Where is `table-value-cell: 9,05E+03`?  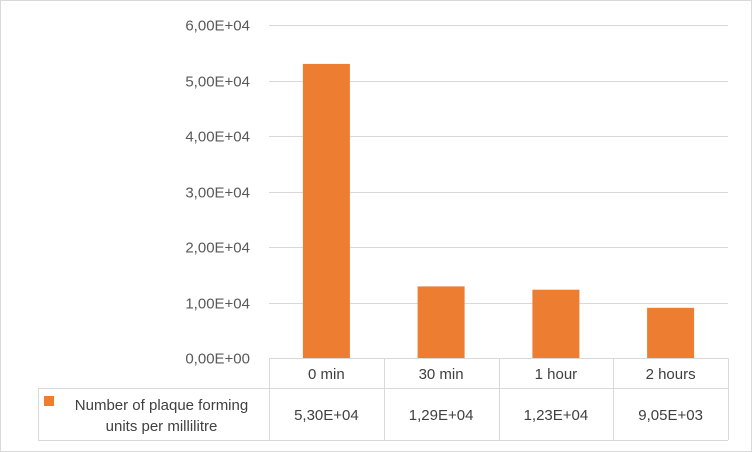 table-value-cell: 9,05E+03 is located at coordinates (670, 415).